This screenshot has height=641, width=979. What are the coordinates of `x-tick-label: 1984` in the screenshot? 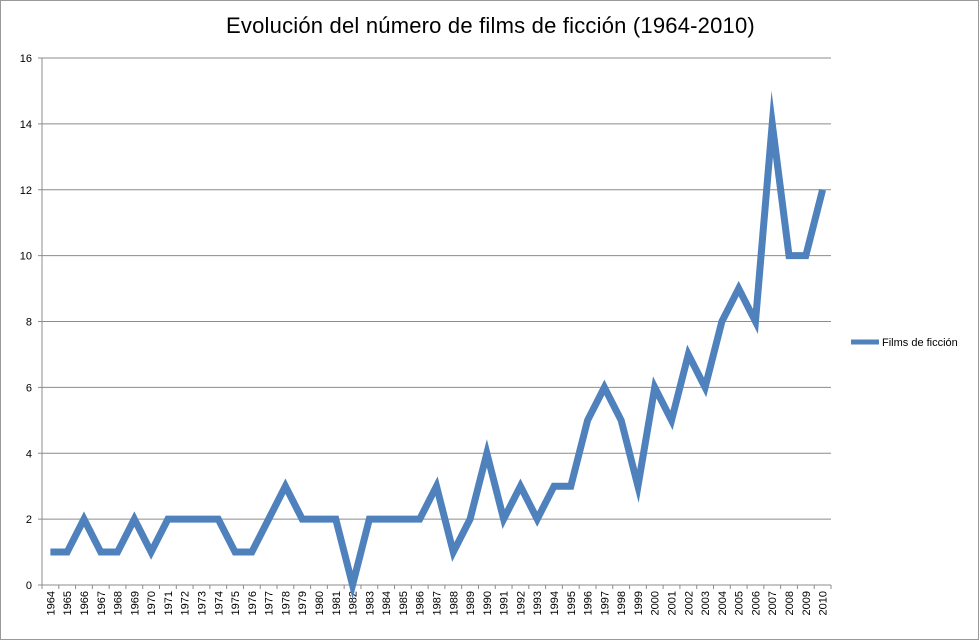 It's located at (387, 603).